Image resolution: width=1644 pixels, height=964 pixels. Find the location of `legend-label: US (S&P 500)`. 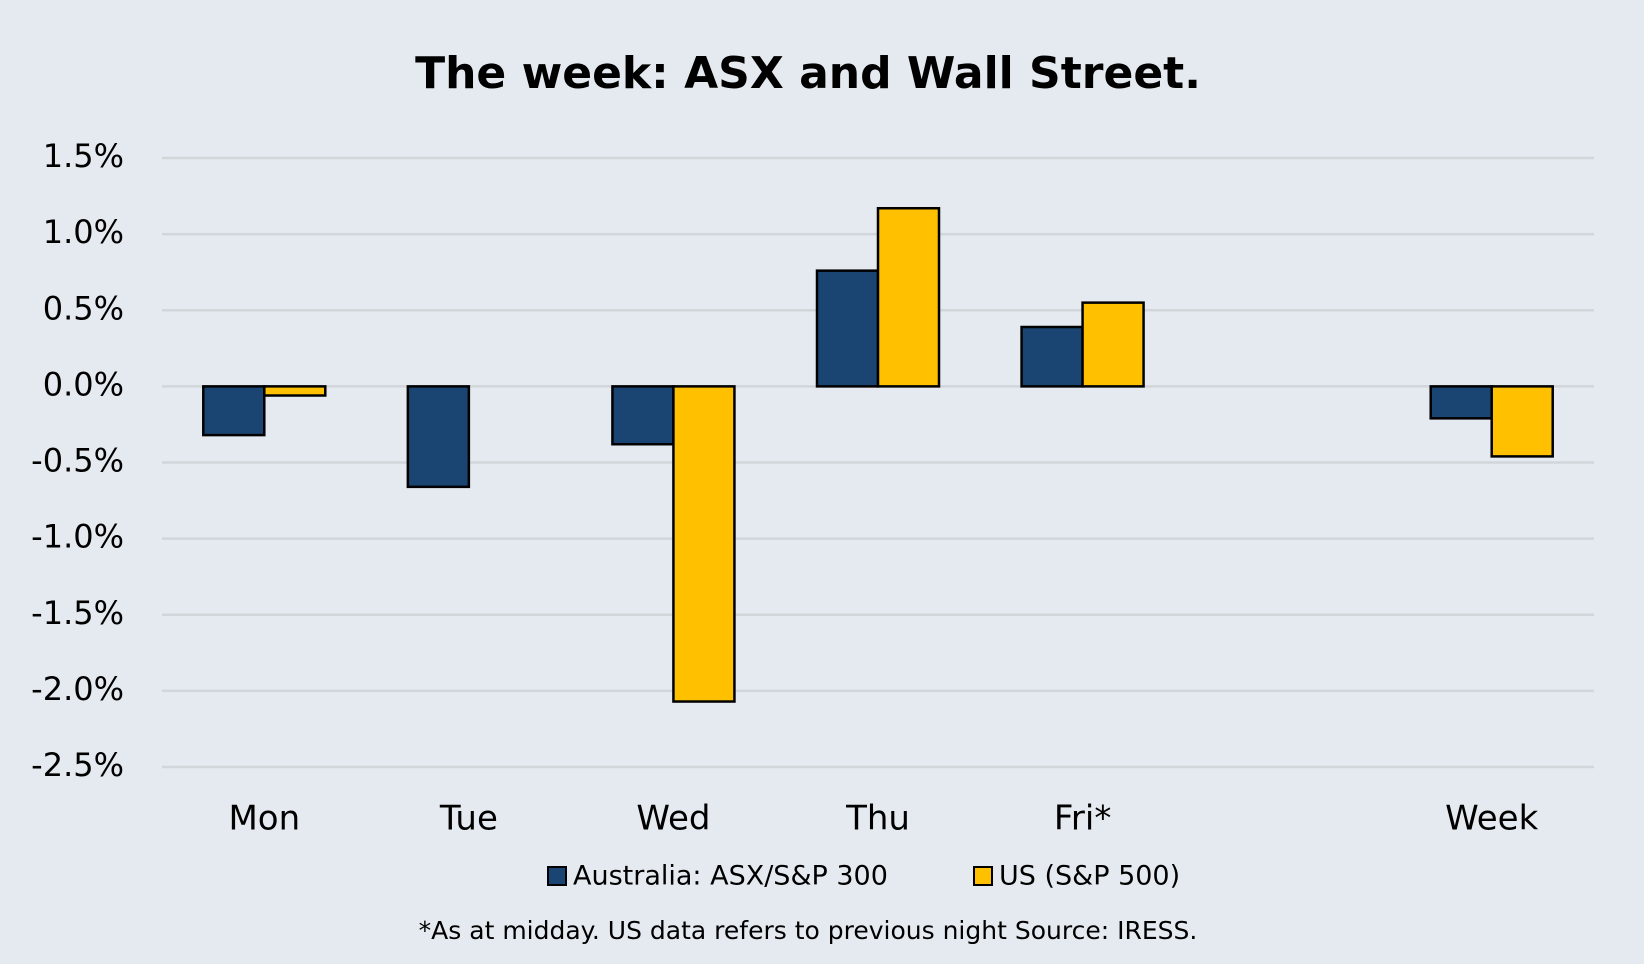

legend-label: US (S&P 500) is located at coordinates (1089, 876).